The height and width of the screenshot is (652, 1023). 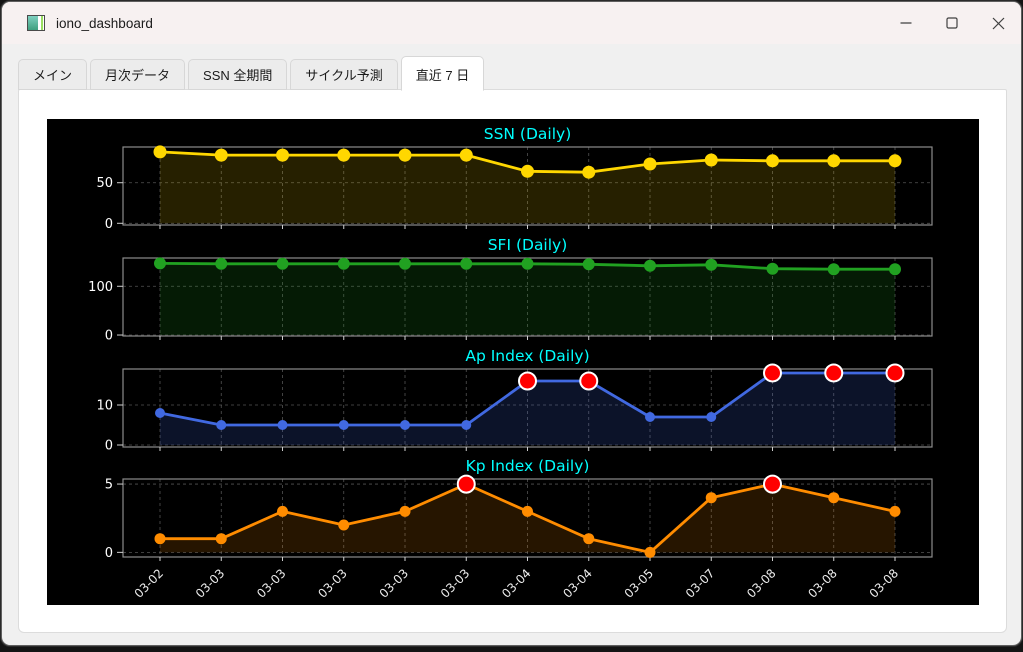 What do you see at coordinates (104, 406) in the screenshot?
I see `y-tick-label: 10` at bounding box center [104, 406].